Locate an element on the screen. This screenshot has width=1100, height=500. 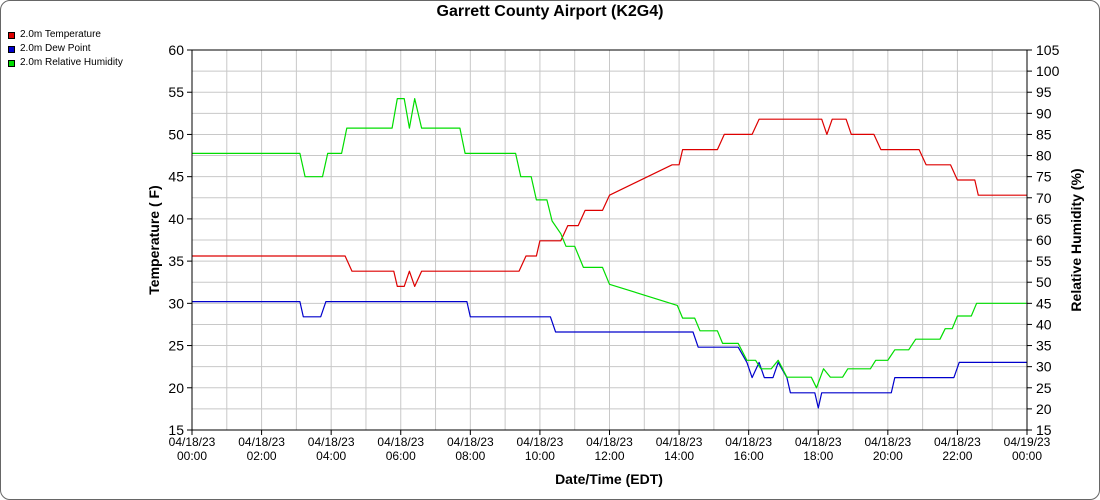
legend-item-relative-humidity: 2.0m Relative Humidity is located at coordinates (65, 63).